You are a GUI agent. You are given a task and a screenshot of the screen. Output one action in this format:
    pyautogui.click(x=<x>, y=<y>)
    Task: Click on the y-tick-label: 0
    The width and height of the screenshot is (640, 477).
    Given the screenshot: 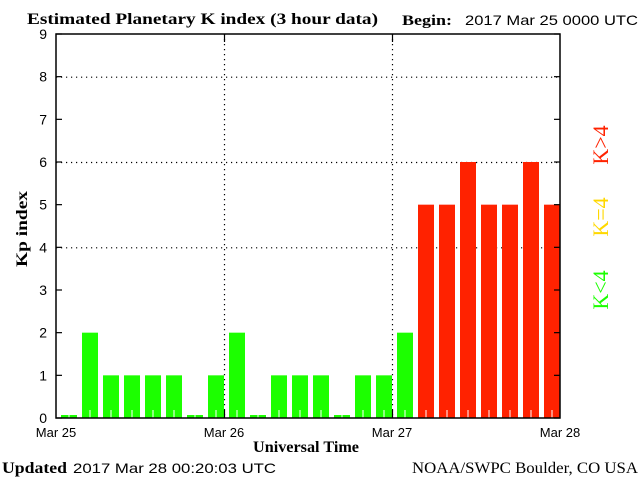 What is the action you would take?
    pyautogui.click(x=43, y=418)
    